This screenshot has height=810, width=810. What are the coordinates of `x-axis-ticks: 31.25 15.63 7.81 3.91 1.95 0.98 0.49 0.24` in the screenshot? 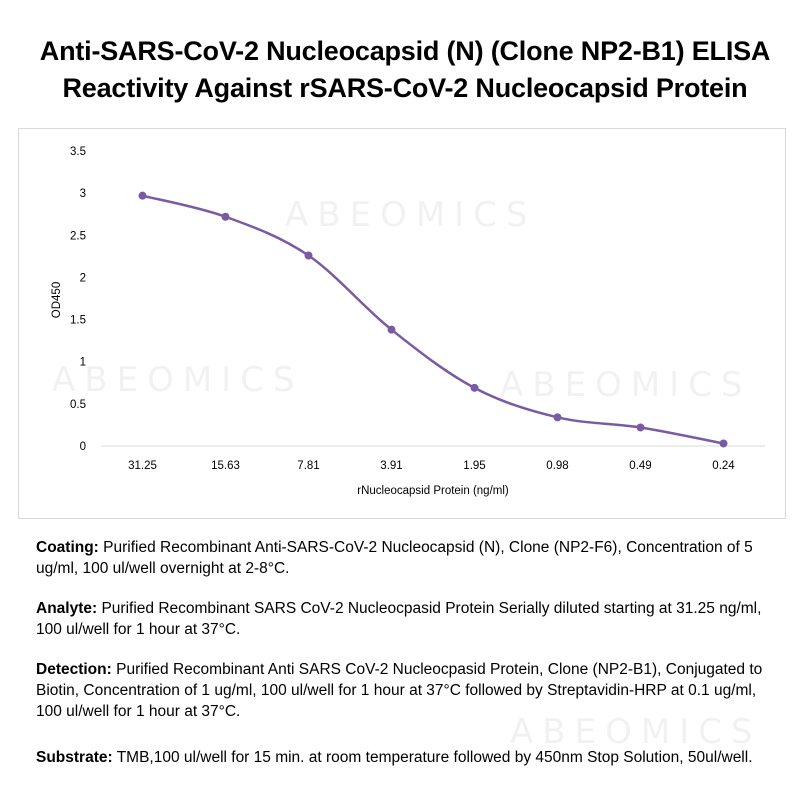 It's located at (431, 466).